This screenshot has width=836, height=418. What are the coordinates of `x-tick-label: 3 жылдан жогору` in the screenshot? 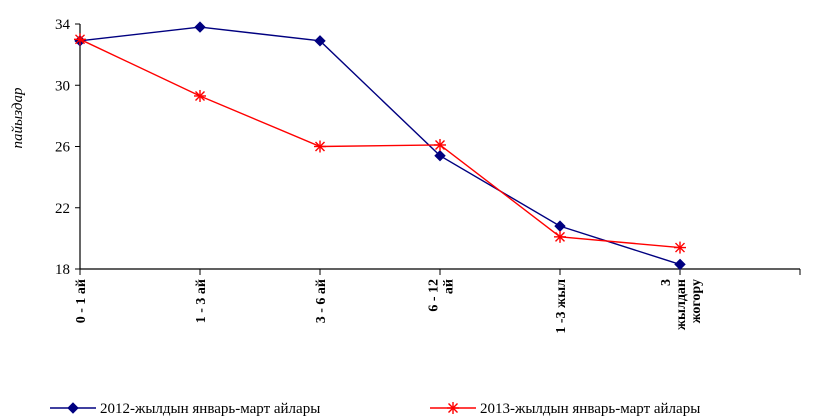 It's located at (681, 304).